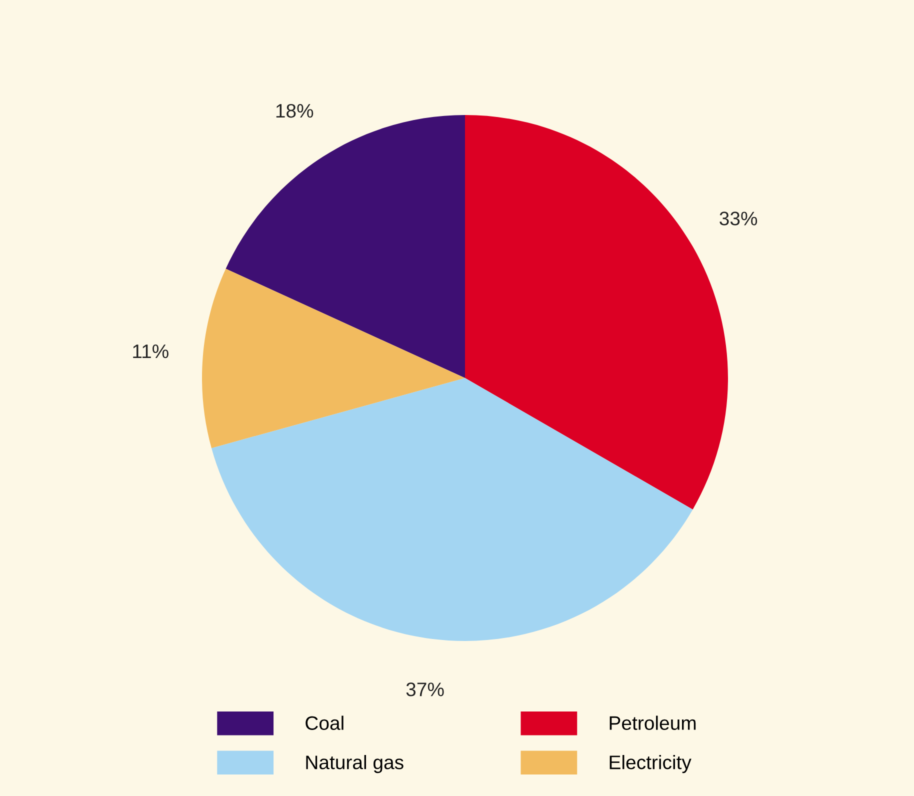 This screenshot has height=796, width=914. I want to click on pie-slice, so click(333, 358).